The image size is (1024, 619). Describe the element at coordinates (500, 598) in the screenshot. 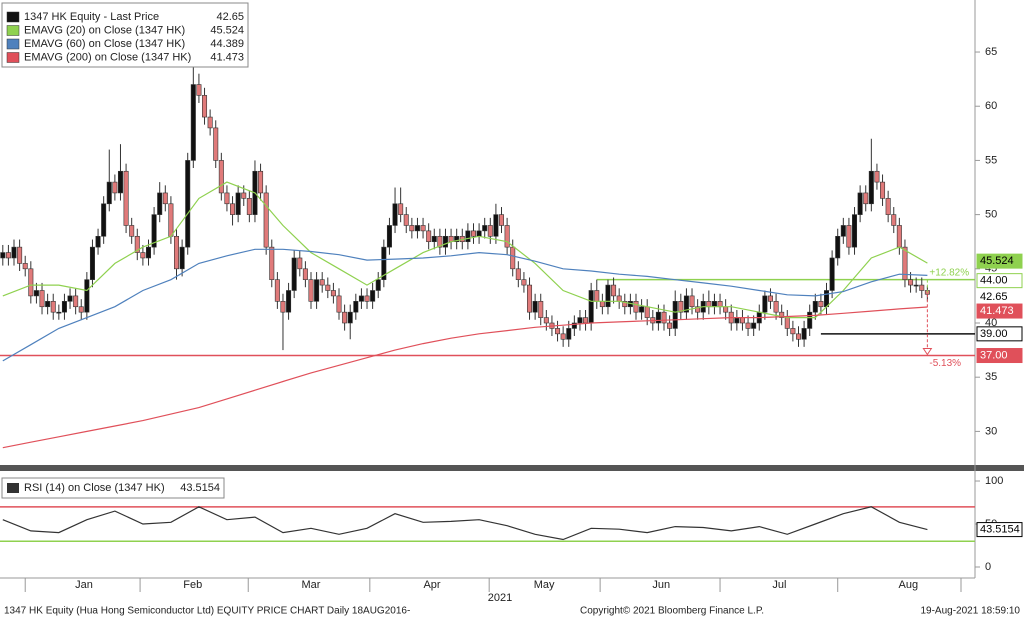

I see `x-axis-label: 2021` at that location.